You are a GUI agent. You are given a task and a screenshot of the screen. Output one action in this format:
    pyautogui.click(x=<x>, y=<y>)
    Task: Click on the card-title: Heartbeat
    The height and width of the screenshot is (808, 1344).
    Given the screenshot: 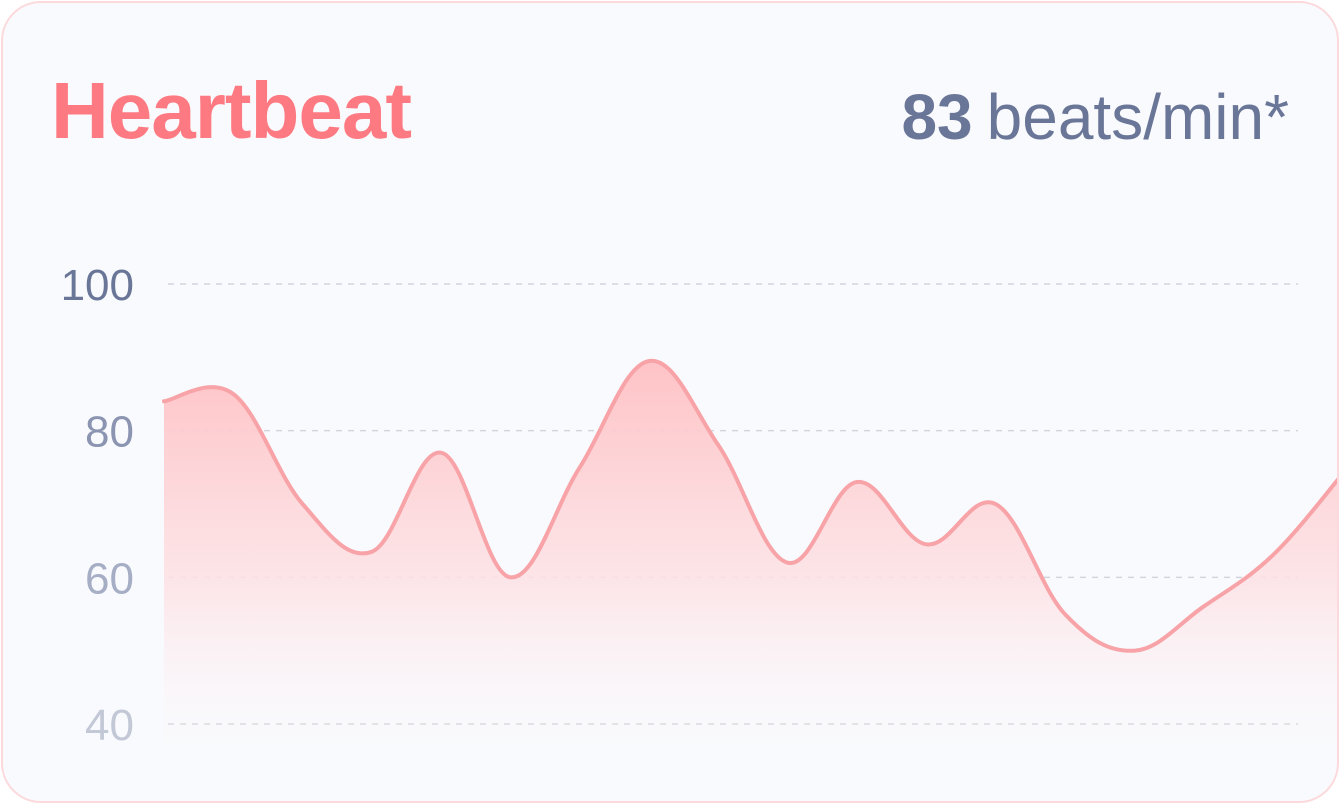 What is the action you would take?
    pyautogui.click(x=231, y=110)
    